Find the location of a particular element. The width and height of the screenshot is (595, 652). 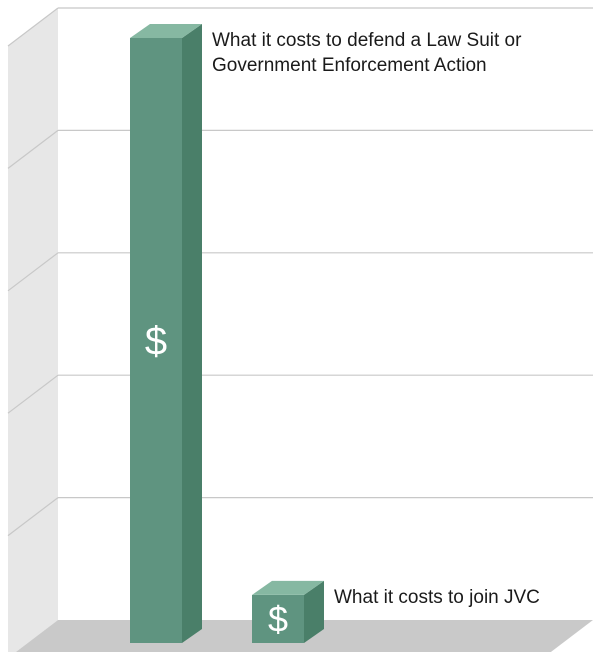

category-label-line: Government Enforcement Action is located at coordinates (349, 65).